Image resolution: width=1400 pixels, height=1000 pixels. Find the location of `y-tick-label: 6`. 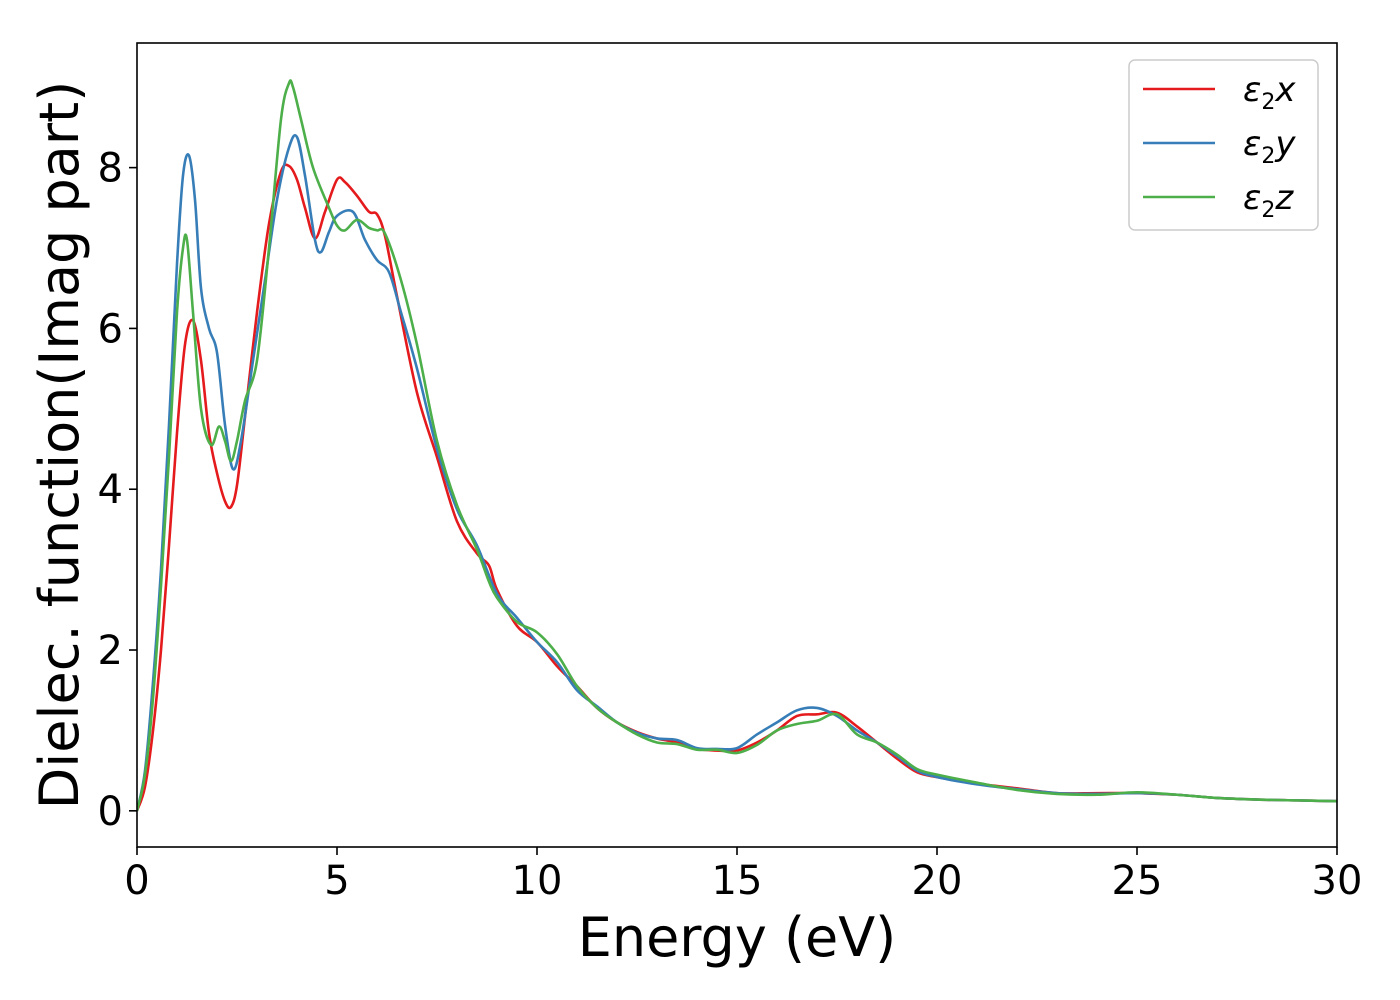

y-tick-label: 6 is located at coordinates (110, 329).